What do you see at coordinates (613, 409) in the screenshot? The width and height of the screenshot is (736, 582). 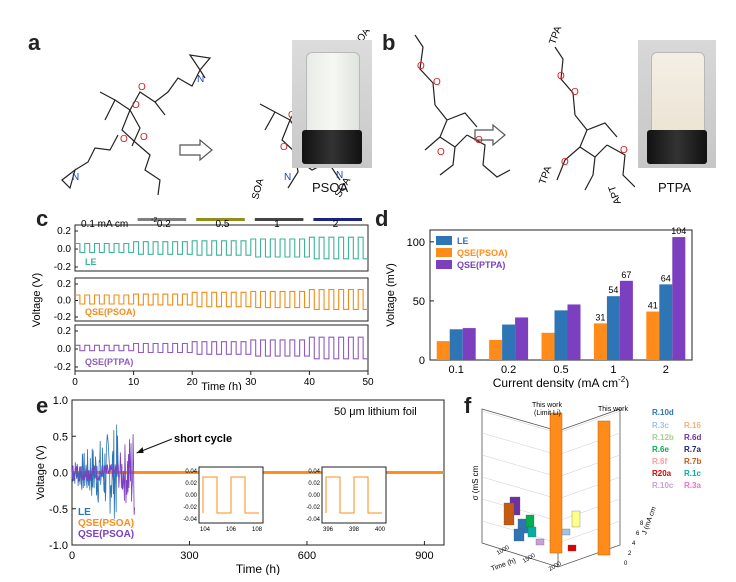 I see `callout-this-work: This work` at bounding box center [613, 409].